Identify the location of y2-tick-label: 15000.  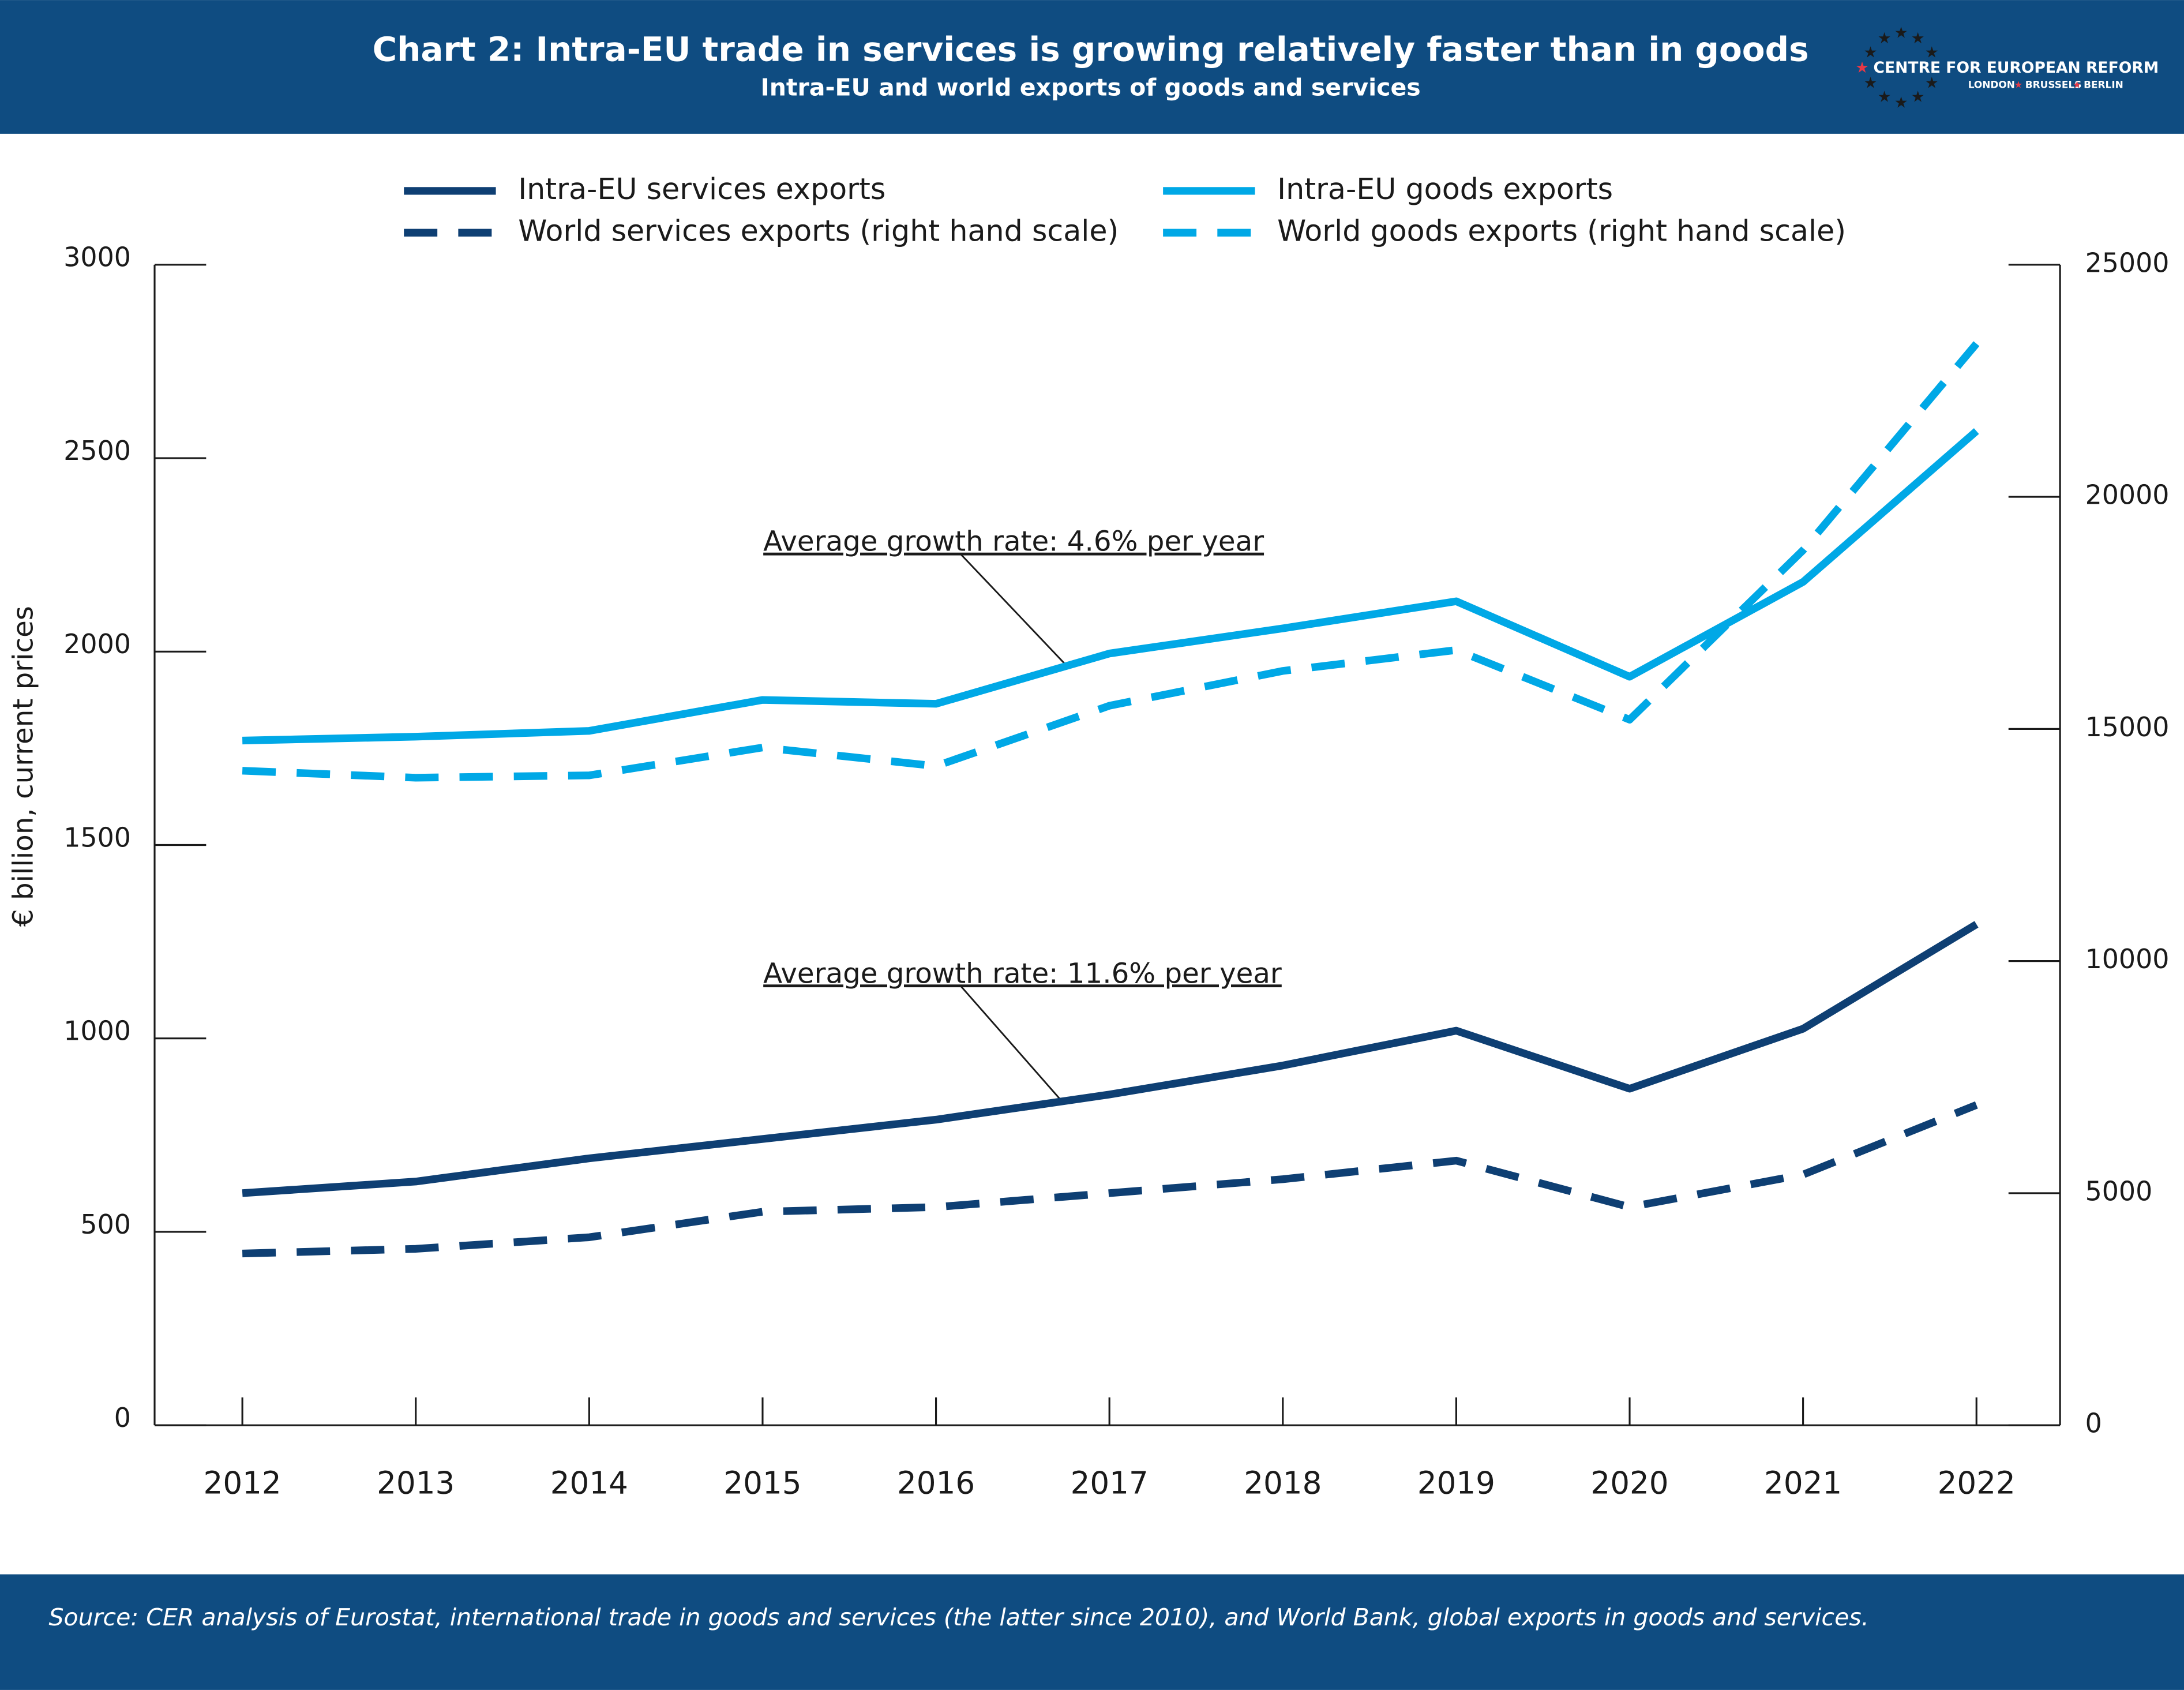
(2127, 727).